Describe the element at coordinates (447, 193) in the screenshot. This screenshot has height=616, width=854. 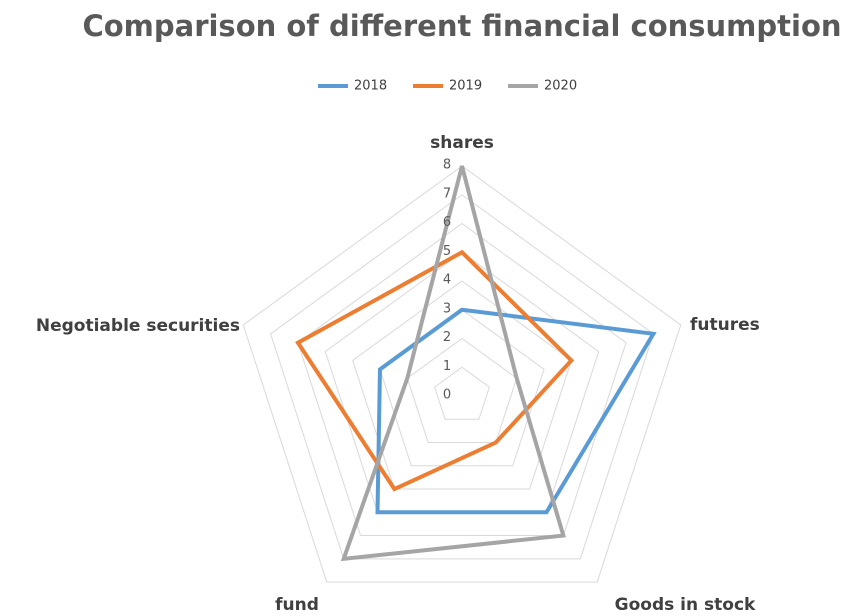
I see `tick-label: 7` at that location.